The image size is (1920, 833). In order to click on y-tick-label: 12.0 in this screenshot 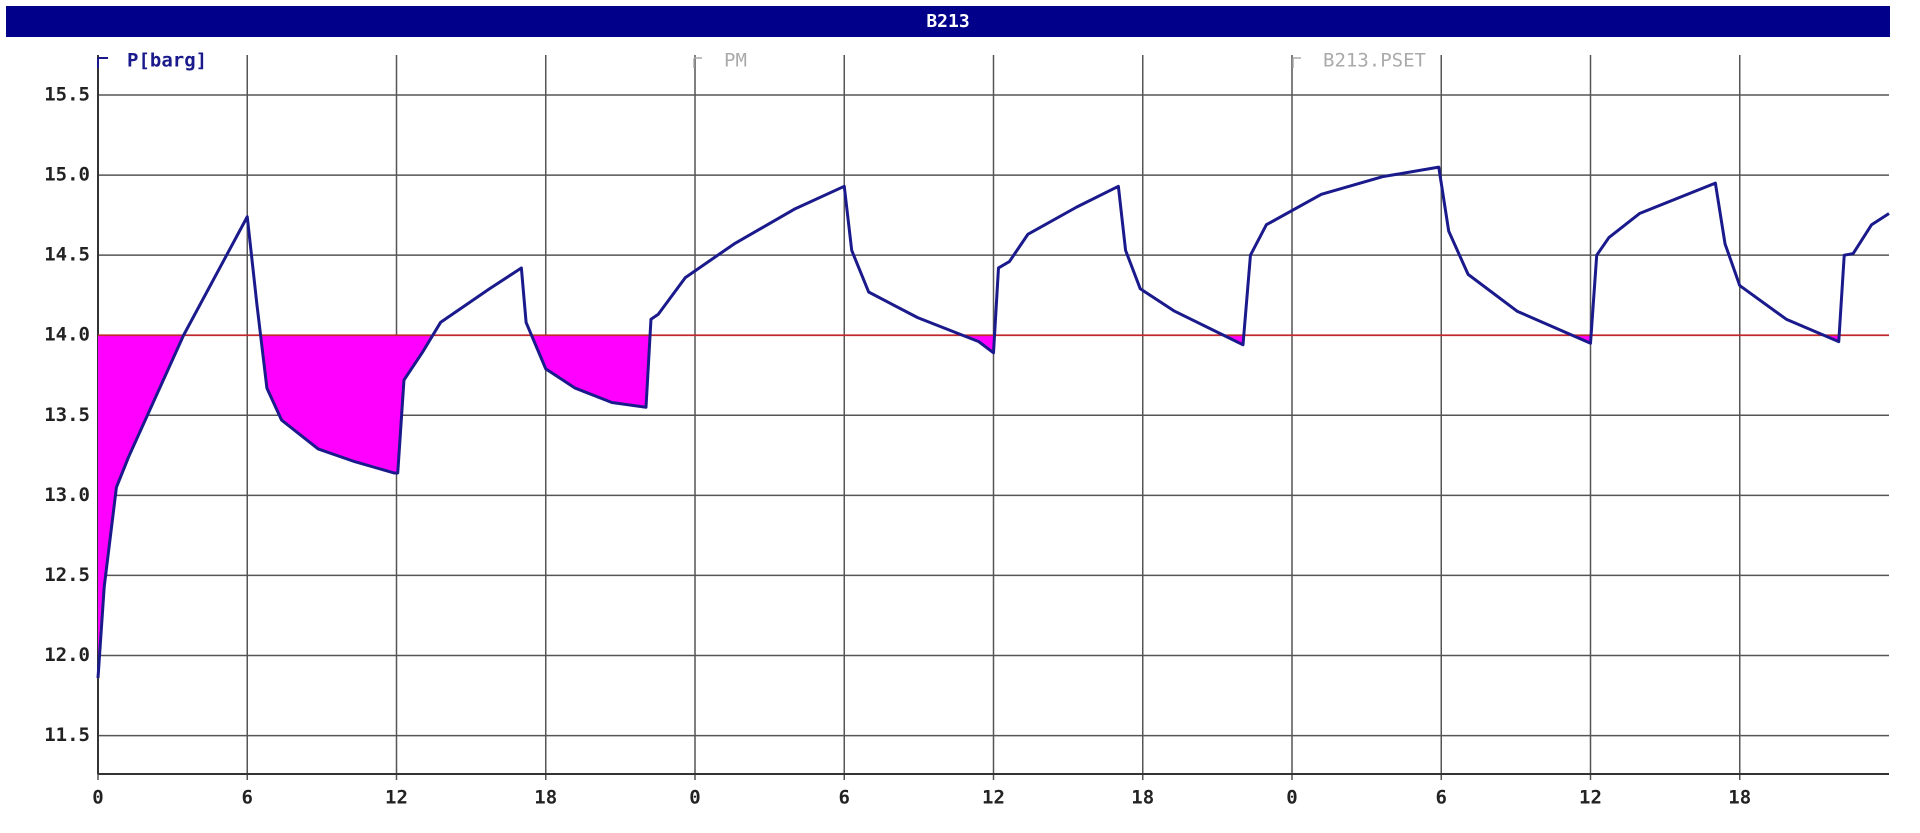, I will do `click(67, 655)`.